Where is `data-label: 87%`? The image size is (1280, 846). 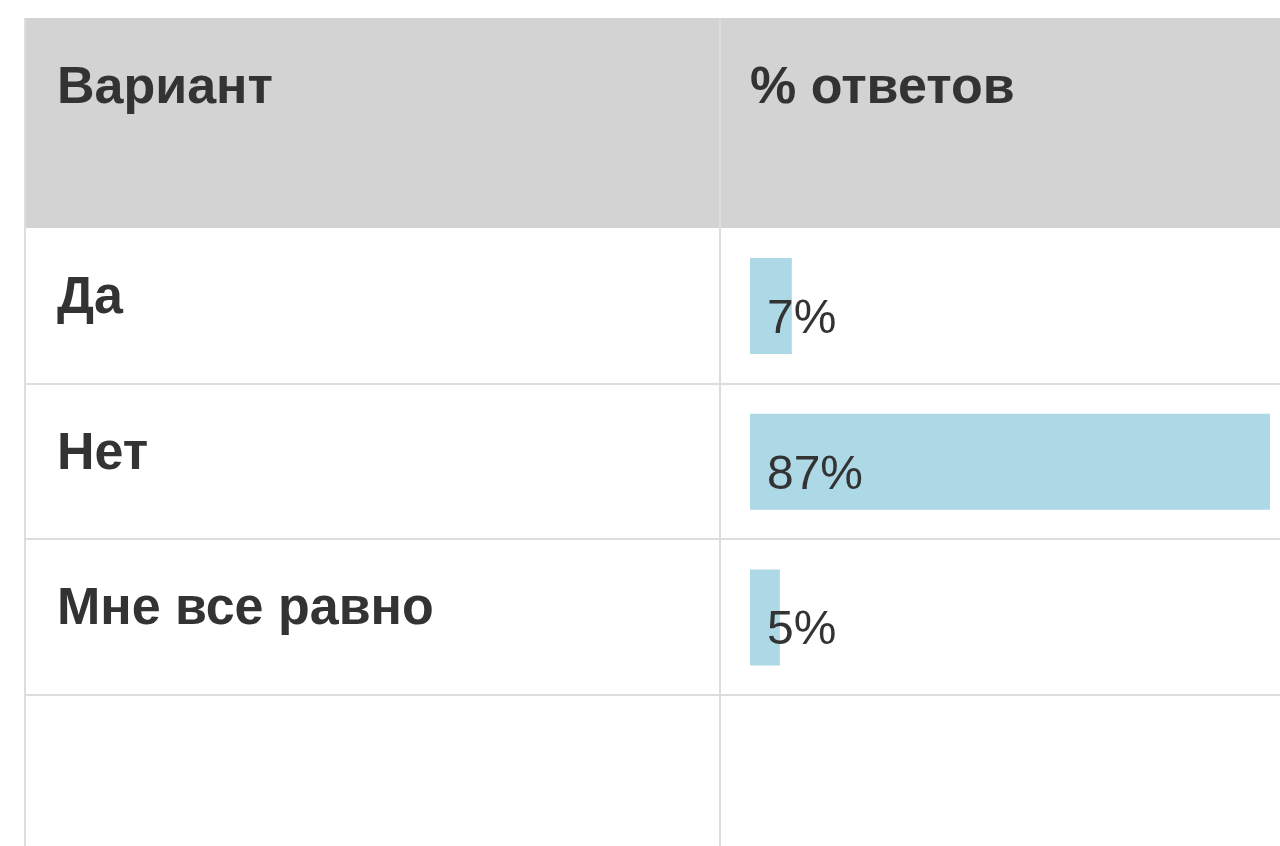
data-label: 87% is located at coordinates (815, 472).